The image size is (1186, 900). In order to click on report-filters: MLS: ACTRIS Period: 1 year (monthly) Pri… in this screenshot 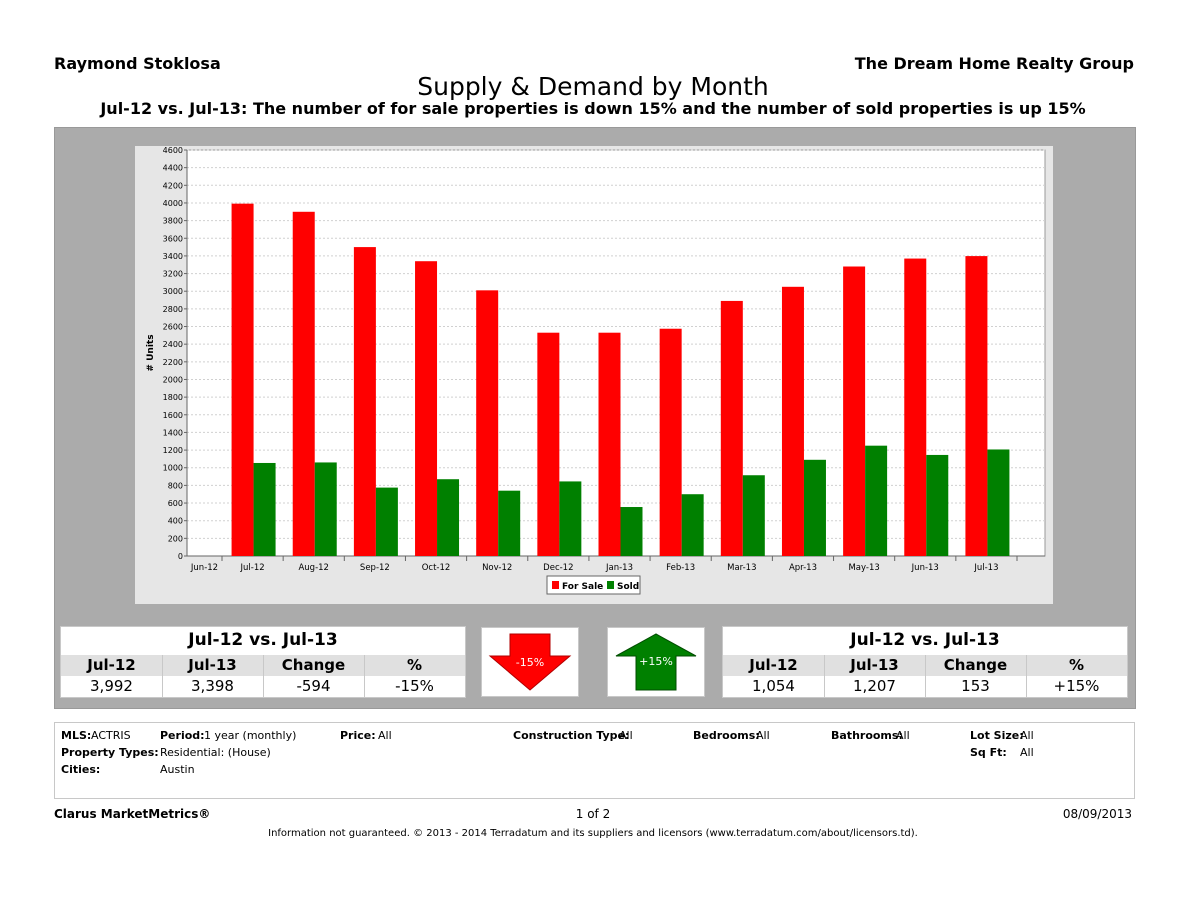, I will do `click(594, 760)`.